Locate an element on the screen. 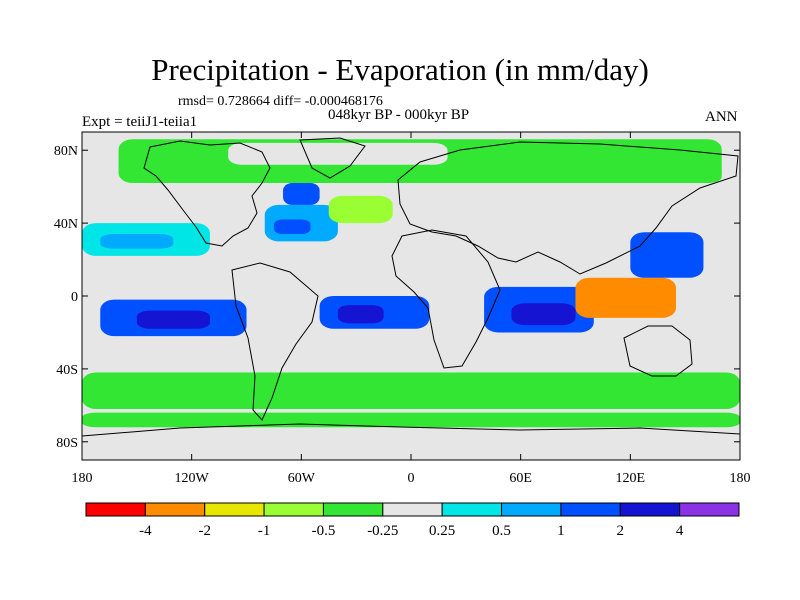 The width and height of the screenshot is (800, 600). coastline-africa is located at coordinates (446, 299).